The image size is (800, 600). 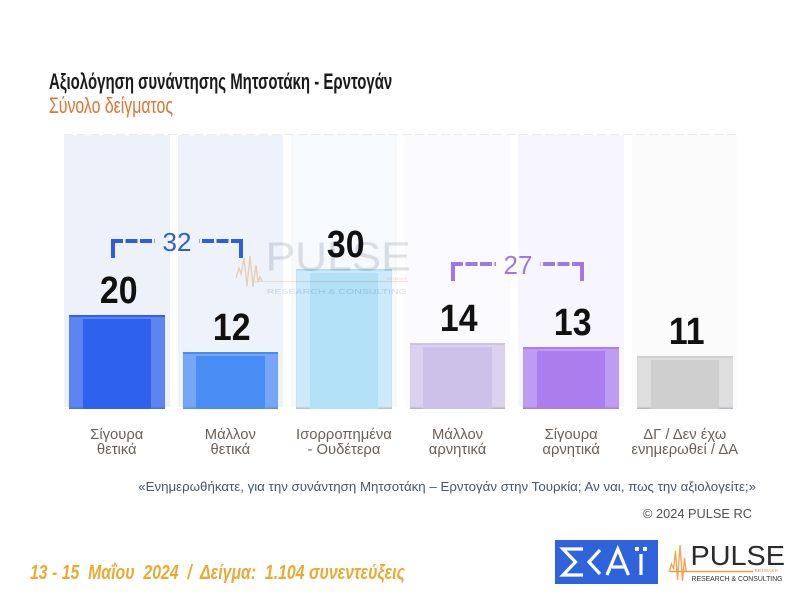 What do you see at coordinates (396, 278) in the screenshot?
I see `svg-text: KEΣMAKH` at bounding box center [396, 278].